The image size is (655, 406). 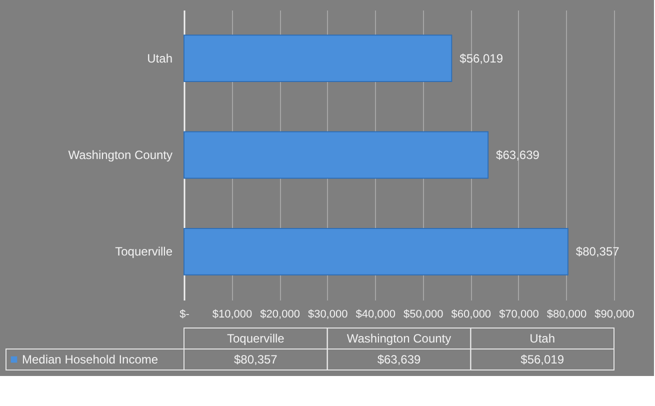 What do you see at coordinates (399, 359) in the screenshot?
I see `text: $63,639` at bounding box center [399, 359].